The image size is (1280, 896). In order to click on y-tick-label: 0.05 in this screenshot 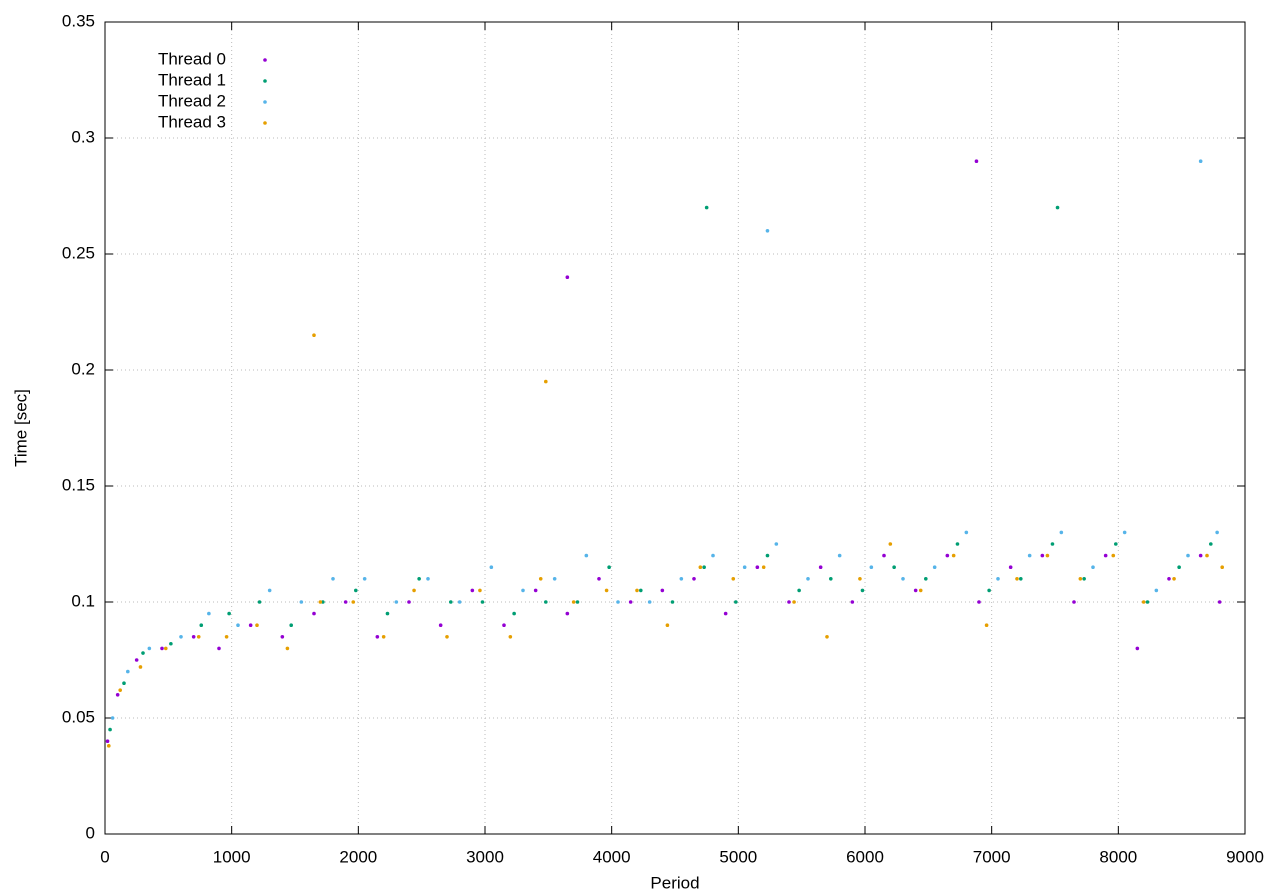, I will do `click(78, 716)`.